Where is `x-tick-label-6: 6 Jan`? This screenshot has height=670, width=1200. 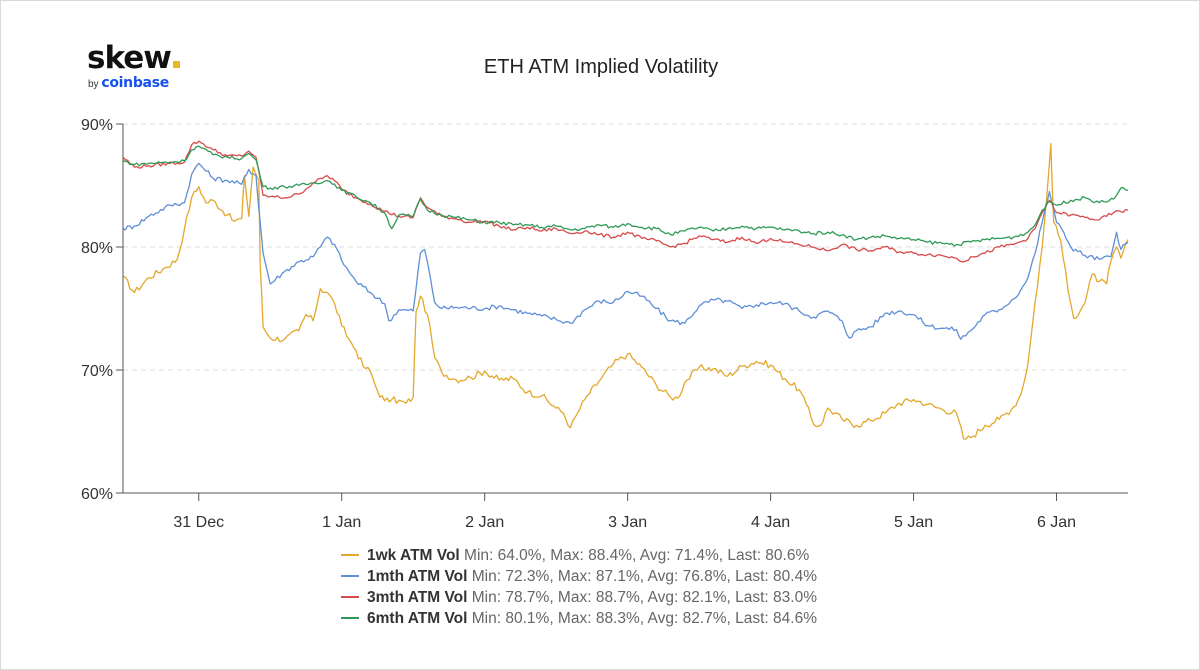 x-tick-label-6: 6 Jan is located at coordinates (1056, 522).